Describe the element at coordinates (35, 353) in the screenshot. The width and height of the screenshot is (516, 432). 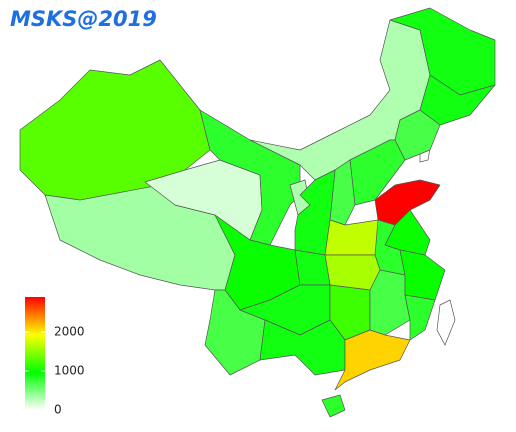
I see `colorbar` at that location.